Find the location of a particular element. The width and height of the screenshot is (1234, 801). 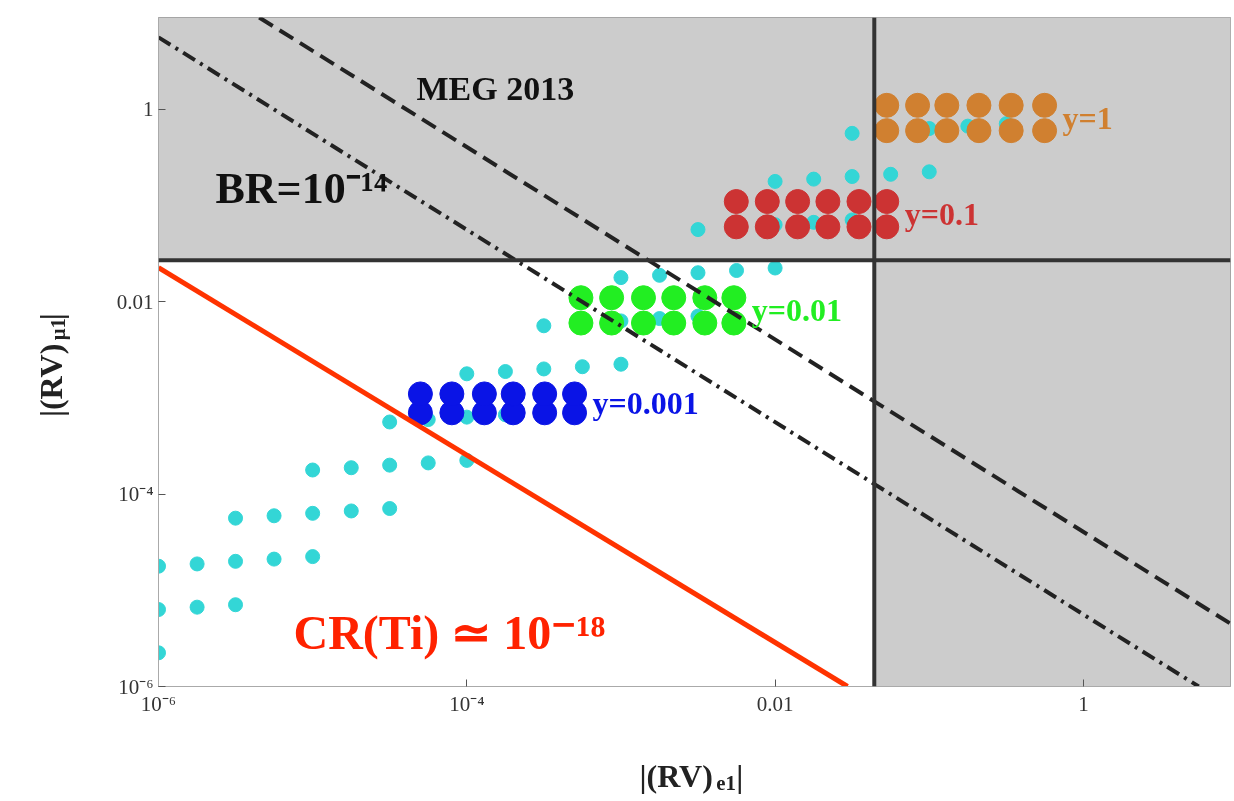

y-axis-title: |(RV)μ1| is located at coordinates (51, 365).